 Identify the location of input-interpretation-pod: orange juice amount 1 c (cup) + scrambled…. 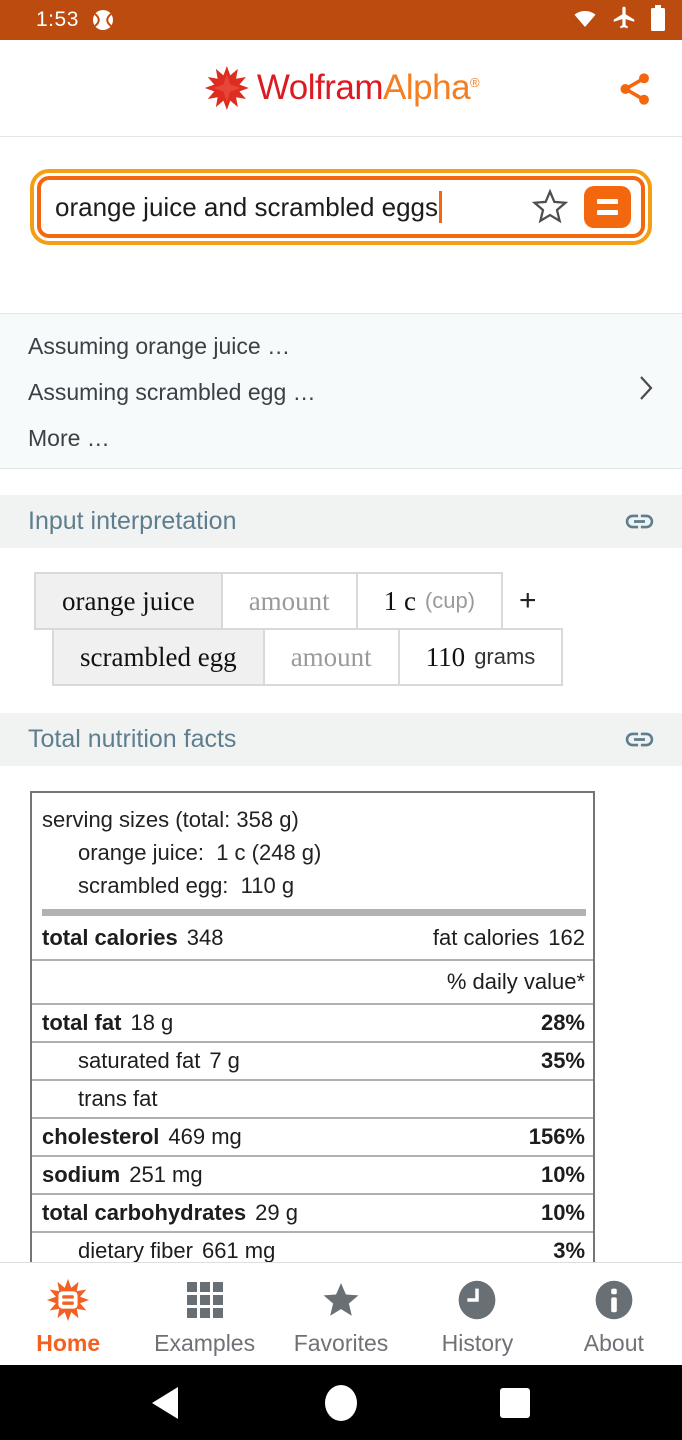
(341, 630).